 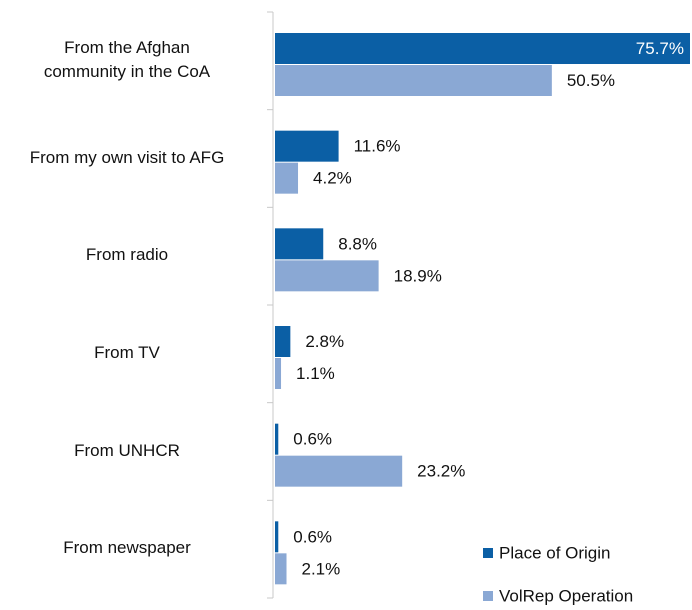 I want to click on category-label: From the Afghan community in the CoA, so click(x=127, y=59).